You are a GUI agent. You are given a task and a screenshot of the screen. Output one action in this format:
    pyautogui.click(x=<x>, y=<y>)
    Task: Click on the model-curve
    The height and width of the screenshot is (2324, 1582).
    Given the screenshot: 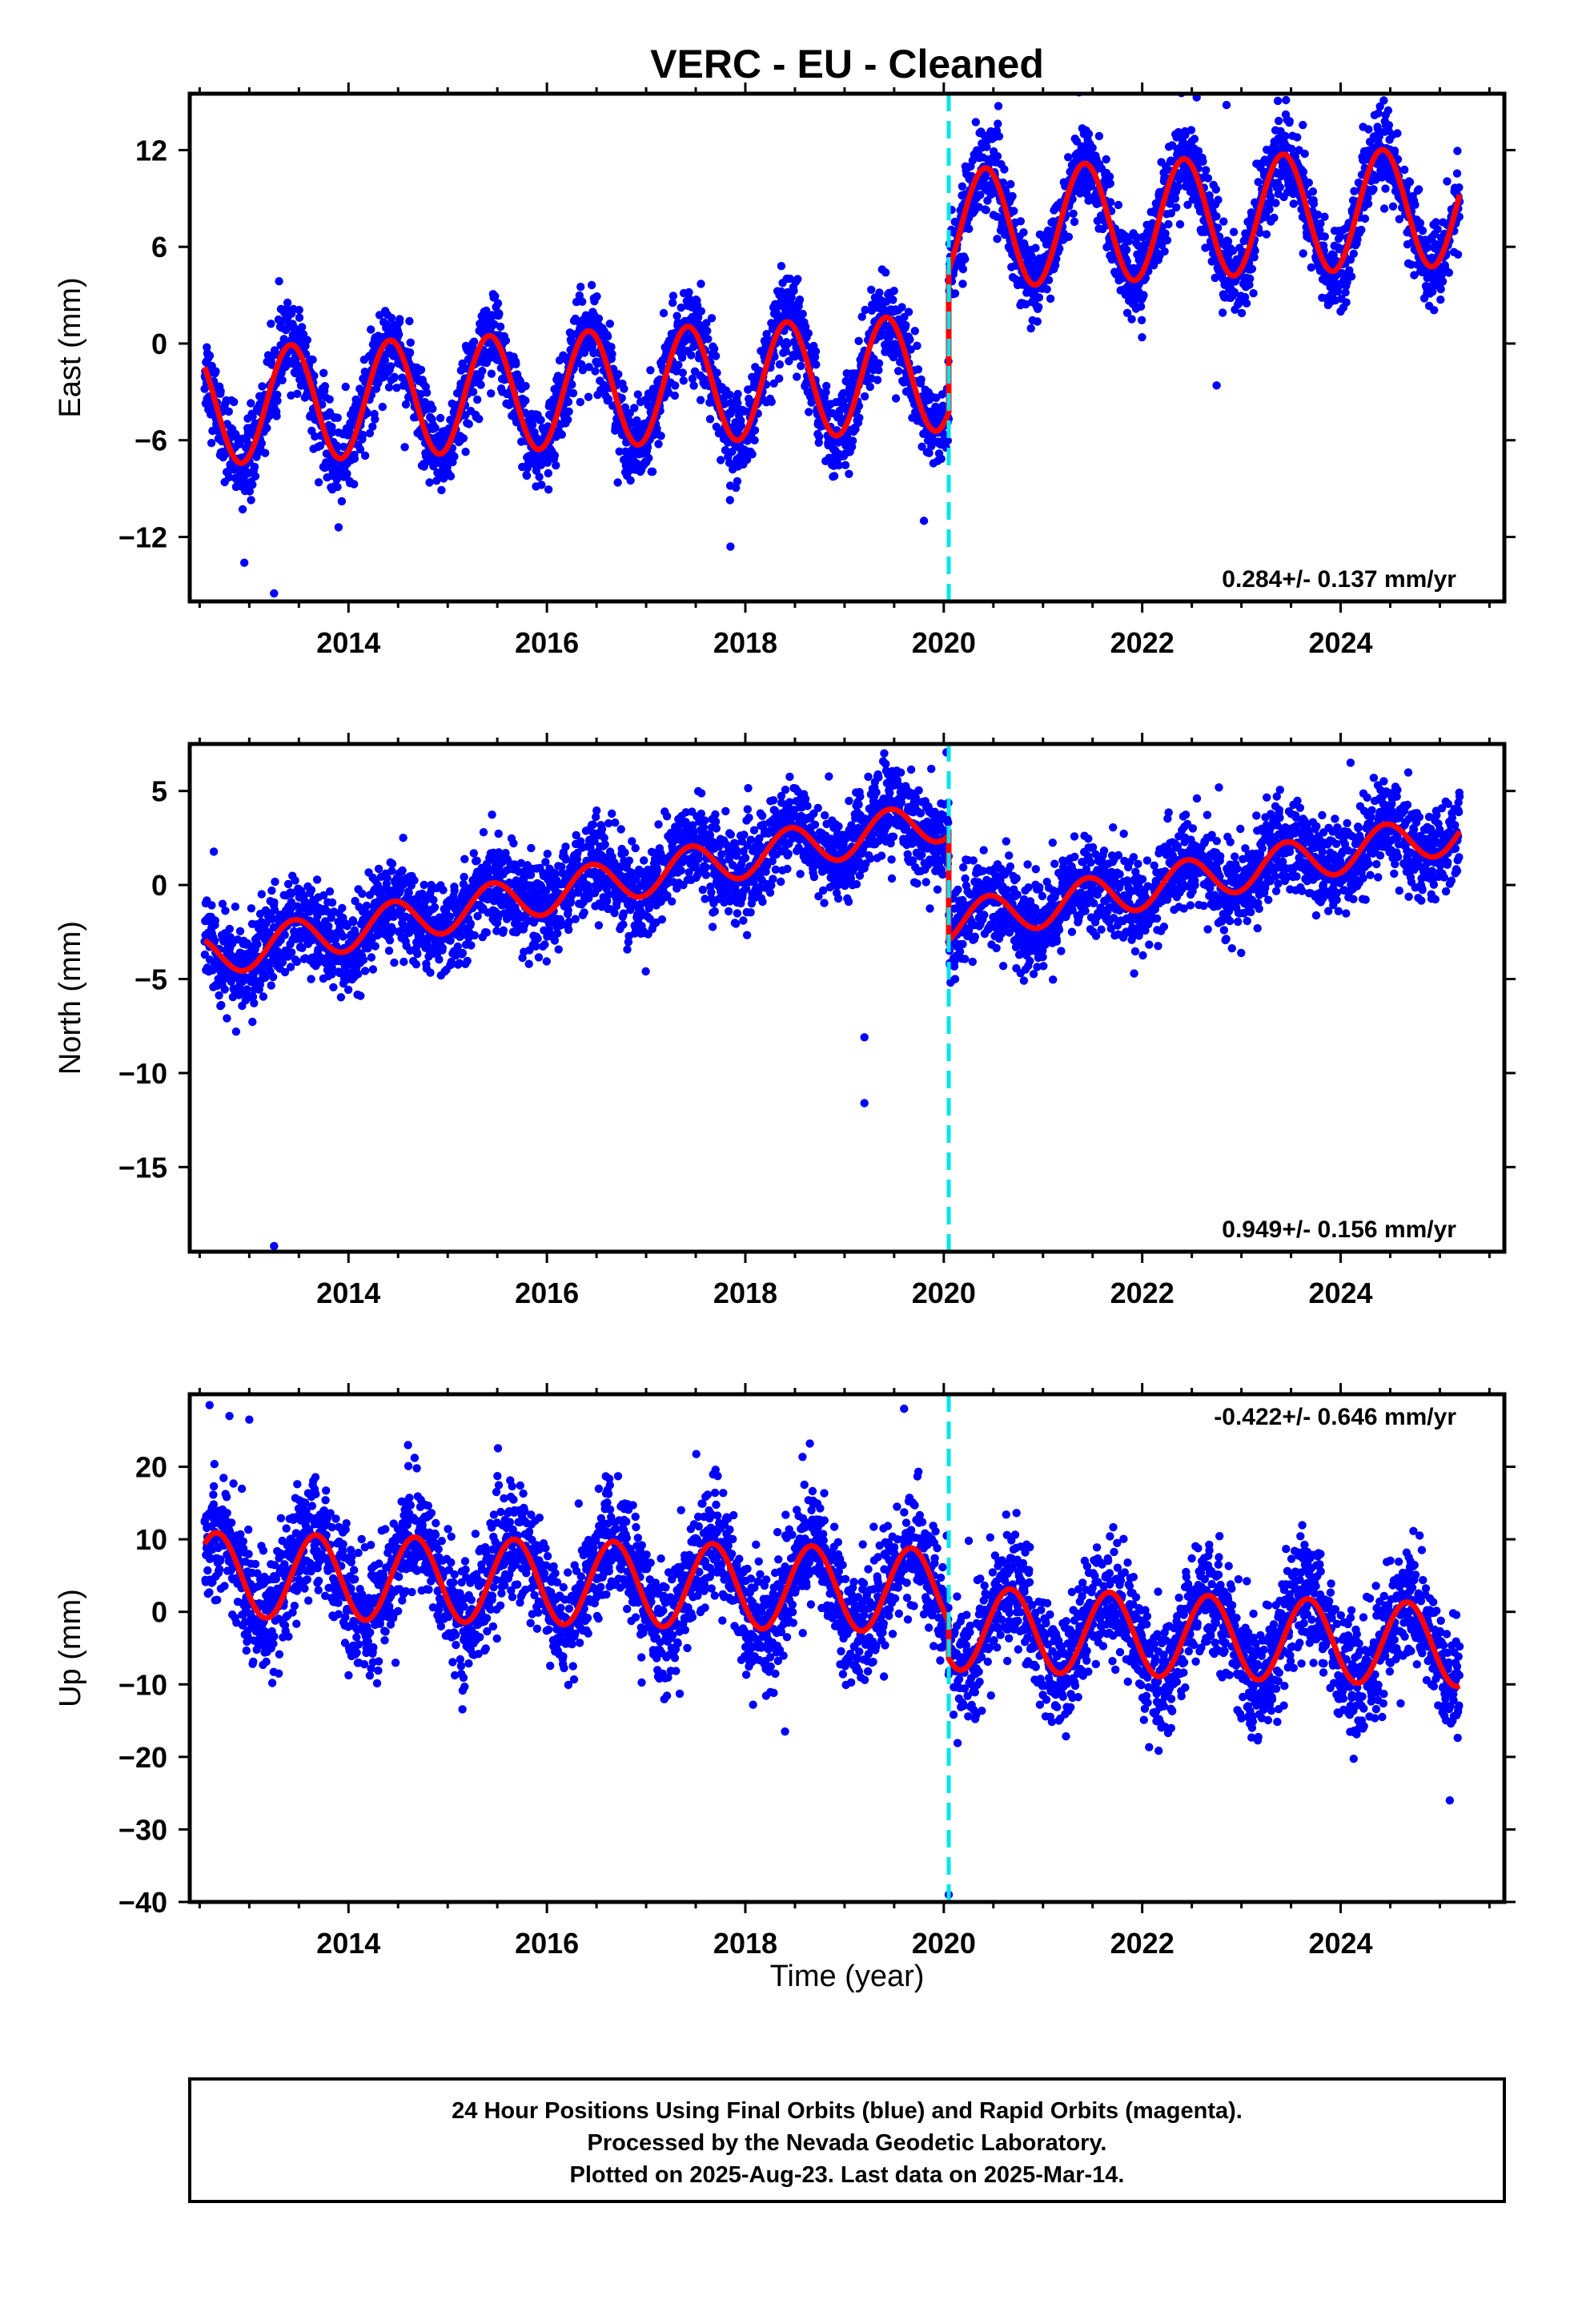 What is the action you would take?
    pyautogui.click(x=832, y=306)
    